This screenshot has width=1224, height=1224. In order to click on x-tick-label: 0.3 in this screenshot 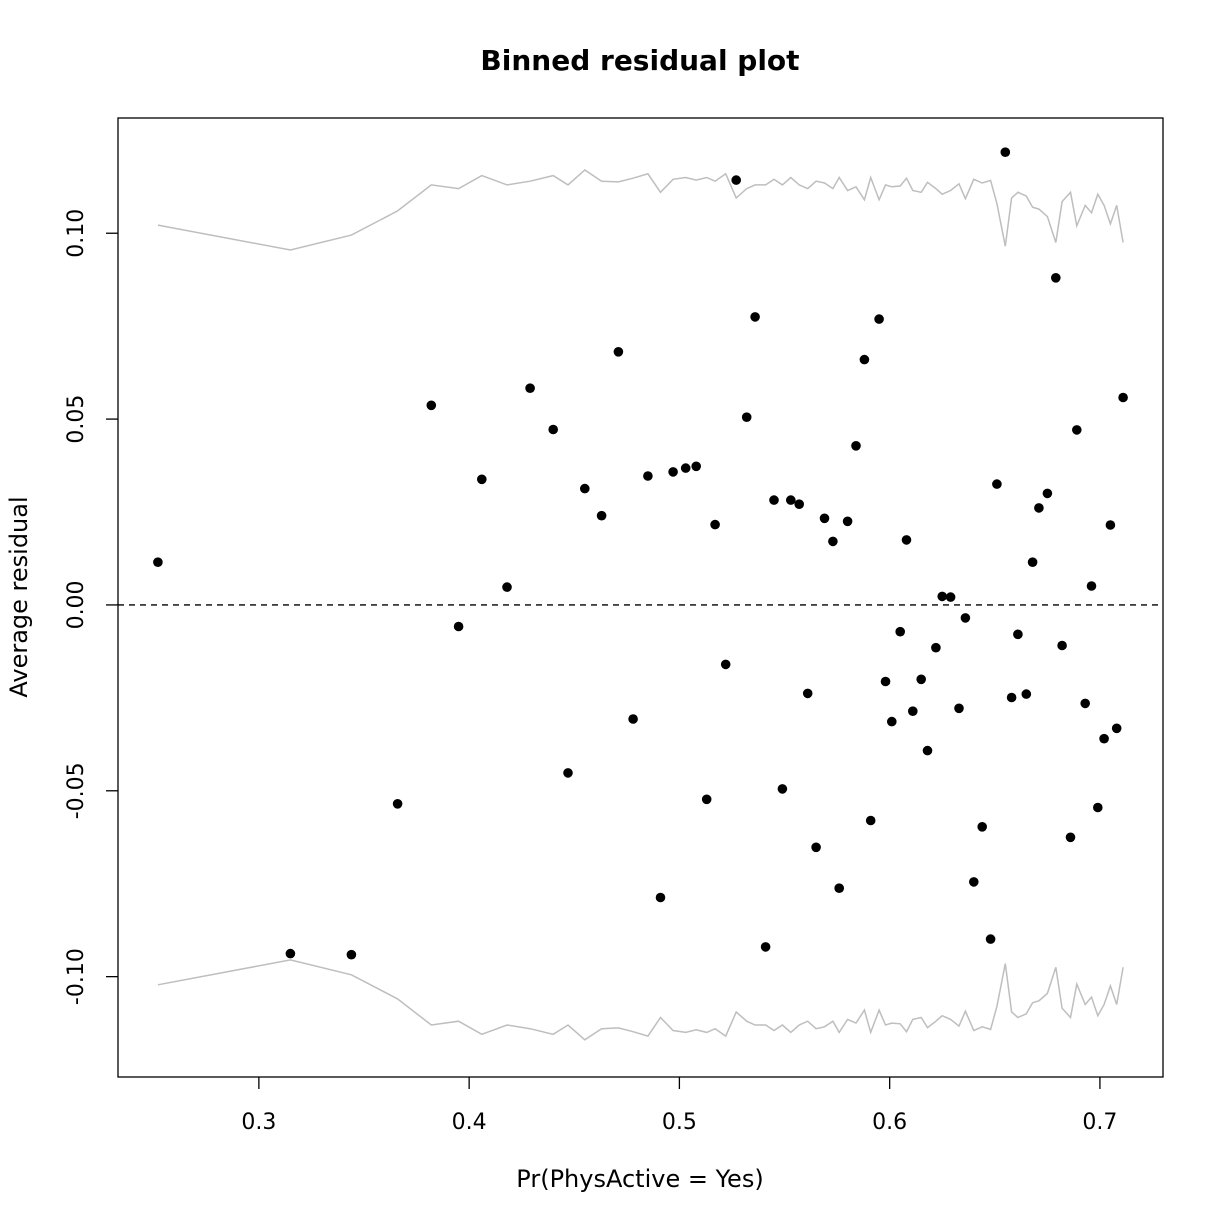, I will do `click(258, 1122)`.